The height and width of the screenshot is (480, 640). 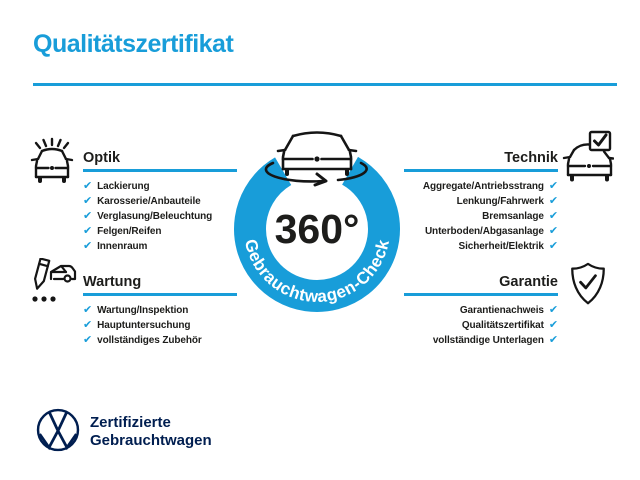 I want to click on brand-line2: Gebrauchtwagen, so click(x=151, y=440).